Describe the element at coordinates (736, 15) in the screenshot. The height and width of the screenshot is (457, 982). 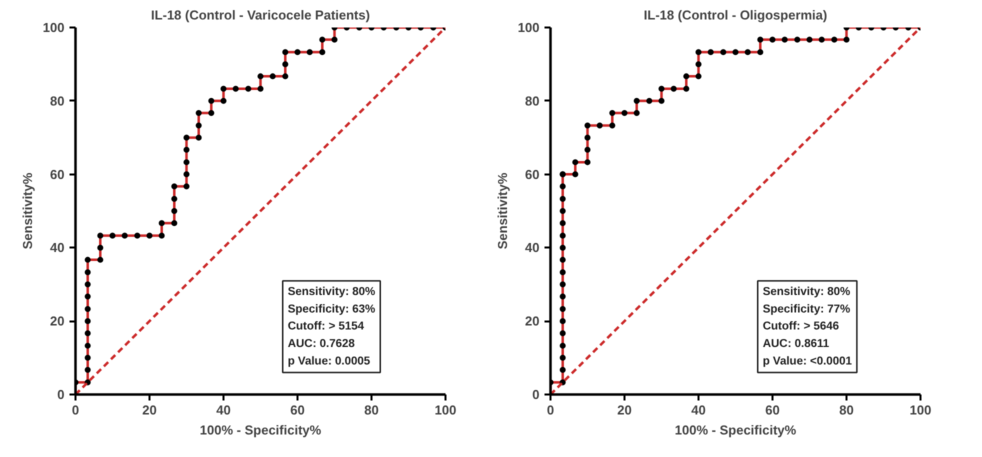
I see `chart-title: IL-18 (Control - Oligospermia)` at that location.